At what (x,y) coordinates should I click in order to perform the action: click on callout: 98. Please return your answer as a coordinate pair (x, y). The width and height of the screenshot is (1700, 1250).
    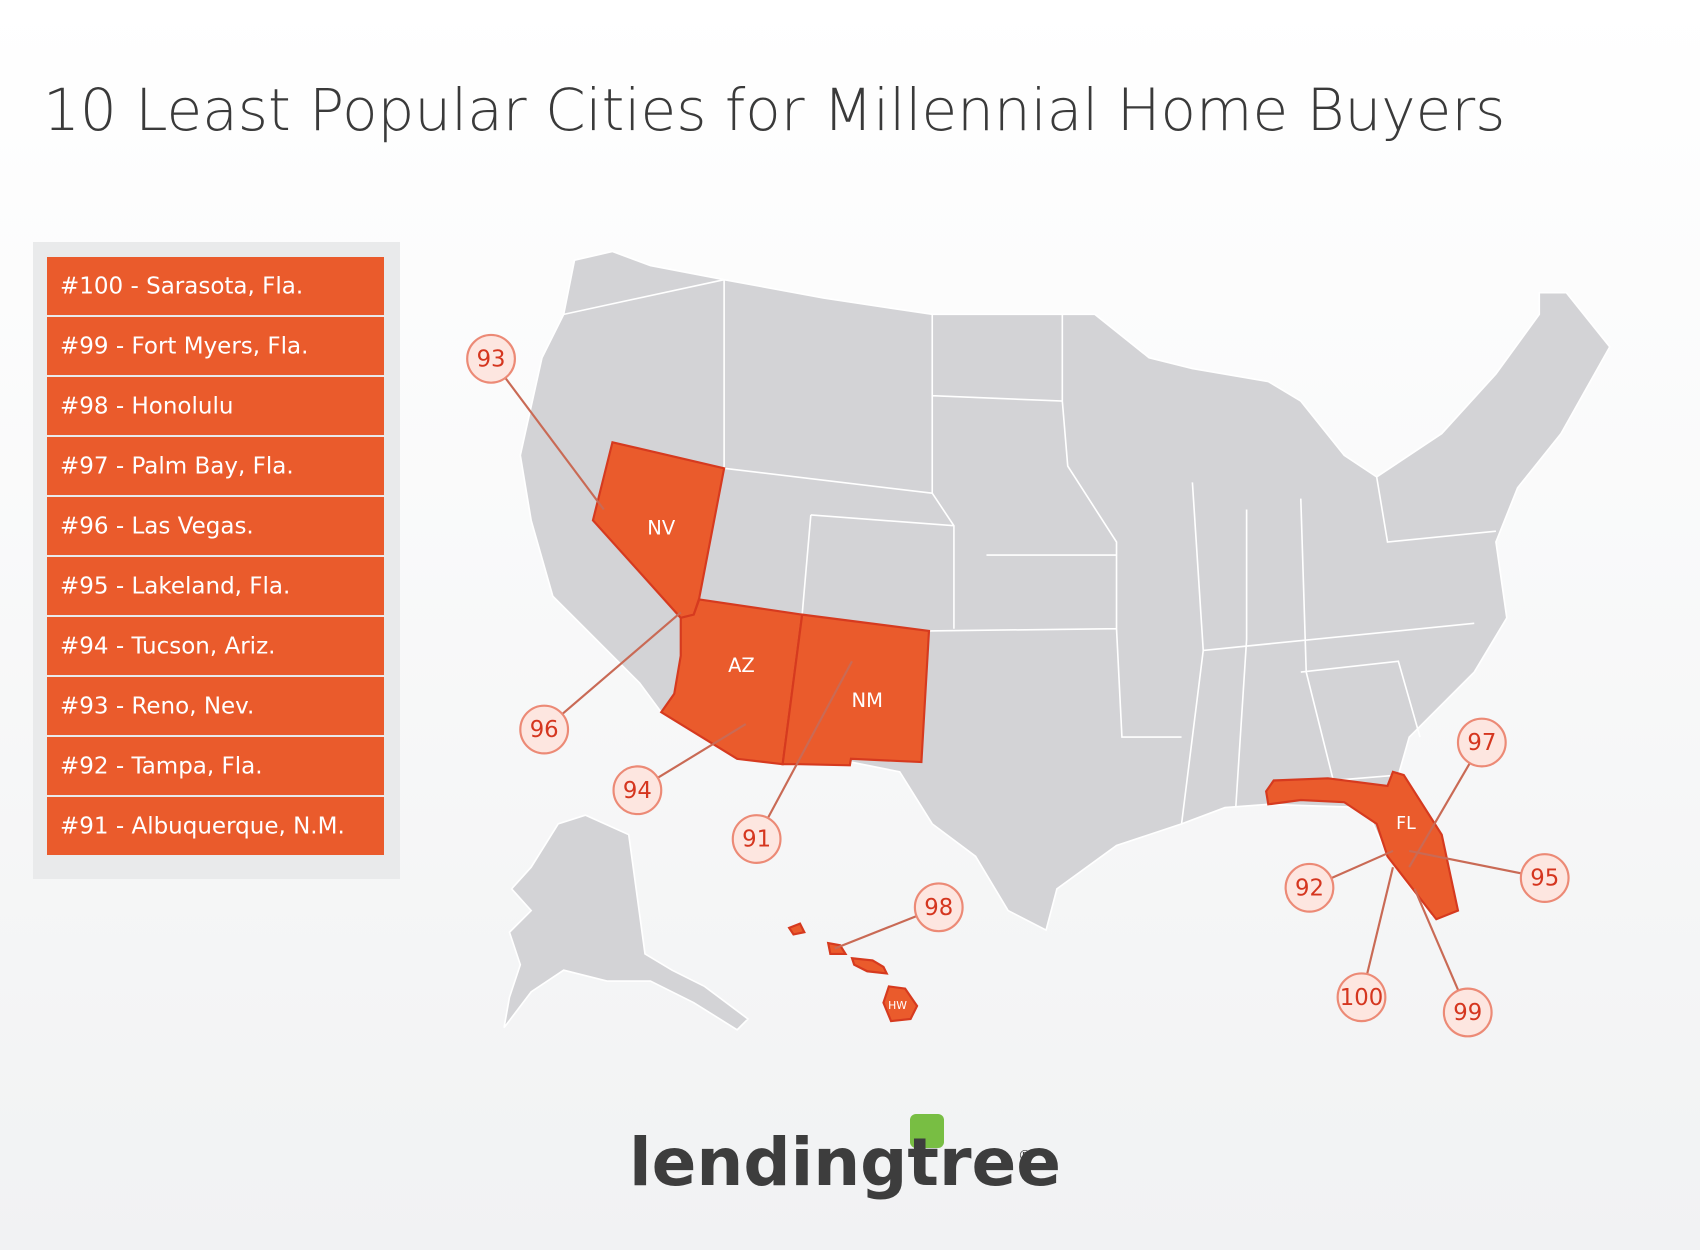
    Looking at the image, I should click on (938, 907).